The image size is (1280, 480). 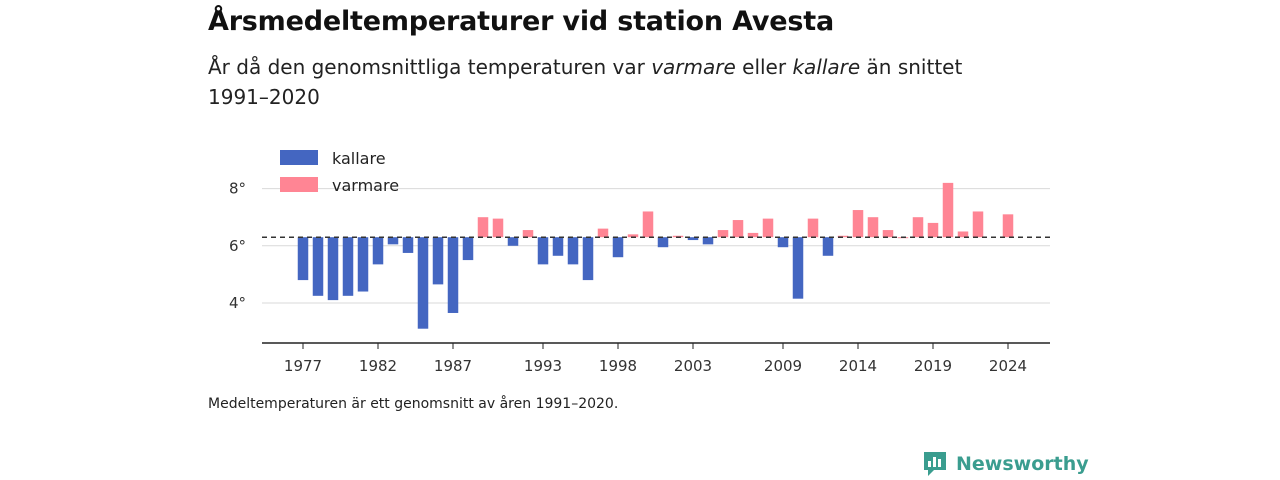 What do you see at coordinates (783, 242) in the screenshot?
I see `bar-2009` at bounding box center [783, 242].